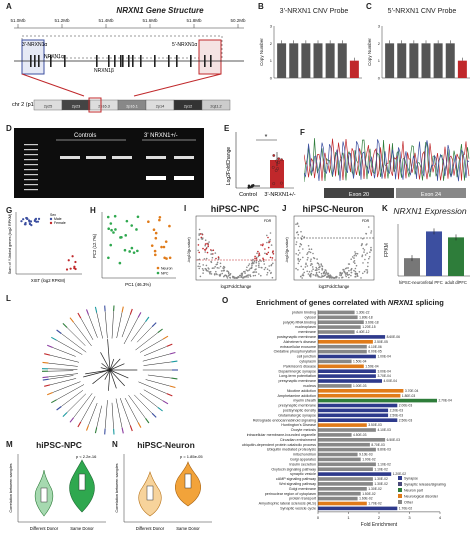 The image size is (474, 539). I want to click on o-xtick-label: 2, so click(379, 517).